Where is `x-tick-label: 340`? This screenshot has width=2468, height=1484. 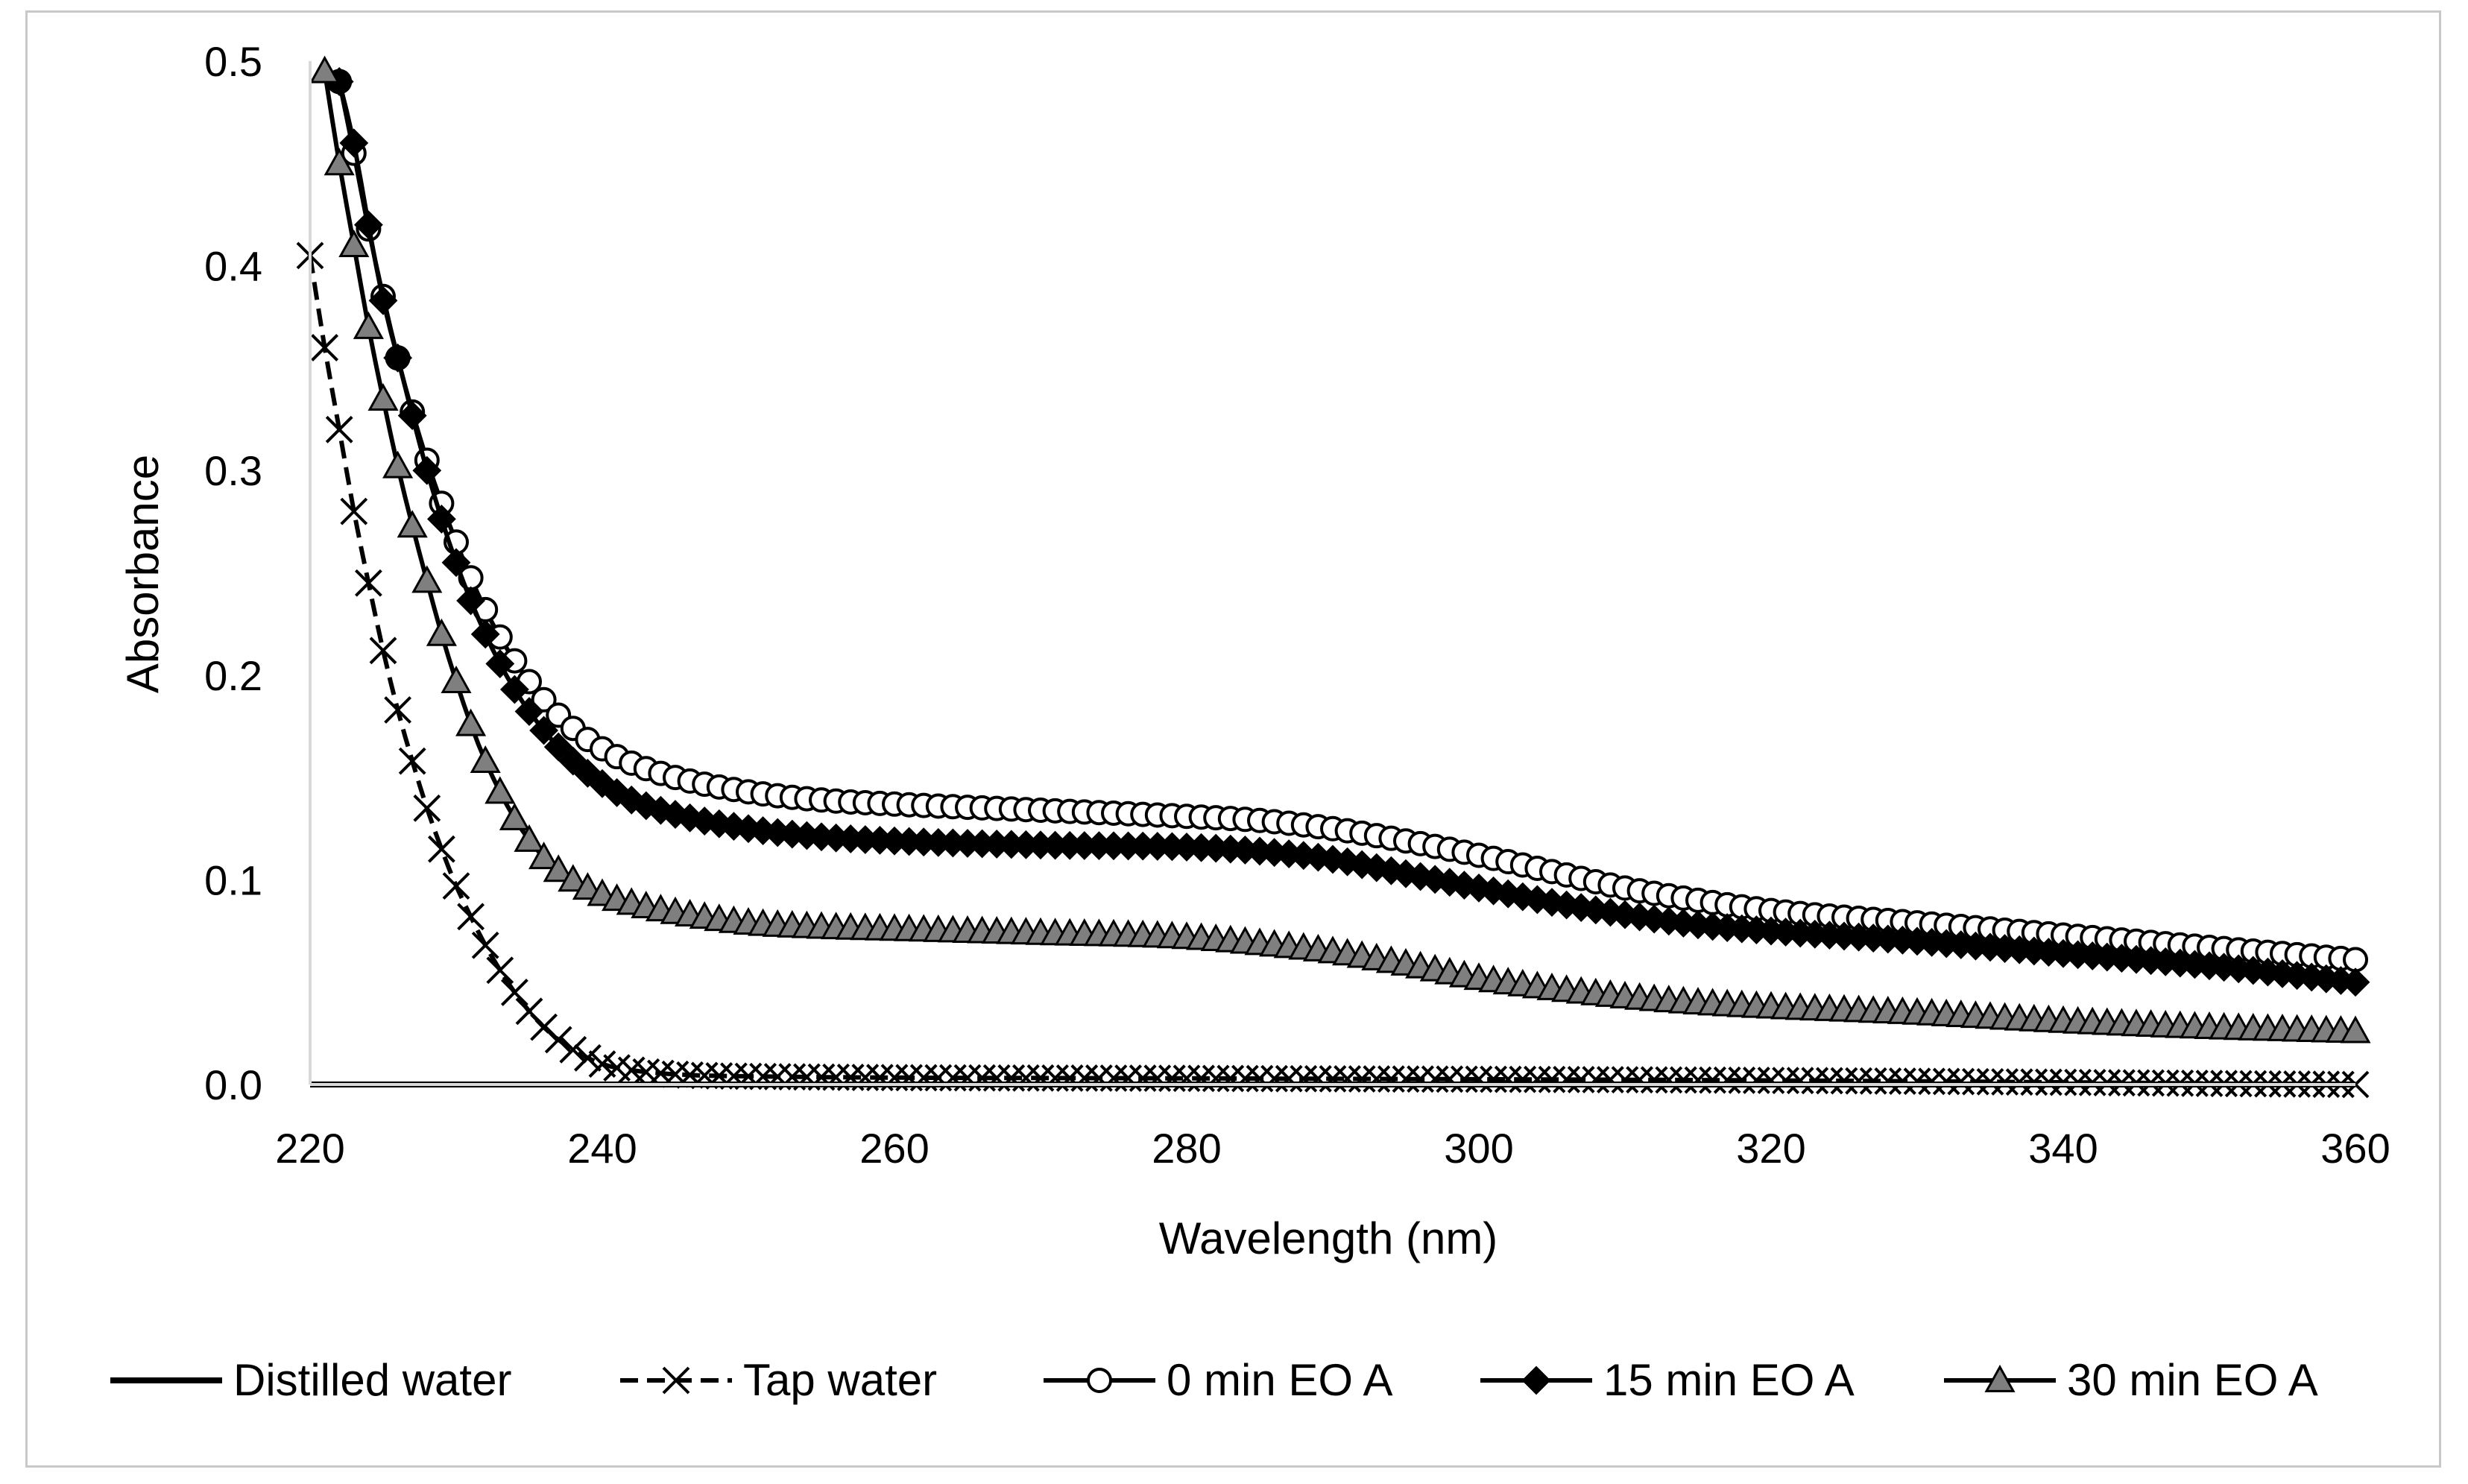 x-tick-label: 340 is located at coordinates (2063, 1148).